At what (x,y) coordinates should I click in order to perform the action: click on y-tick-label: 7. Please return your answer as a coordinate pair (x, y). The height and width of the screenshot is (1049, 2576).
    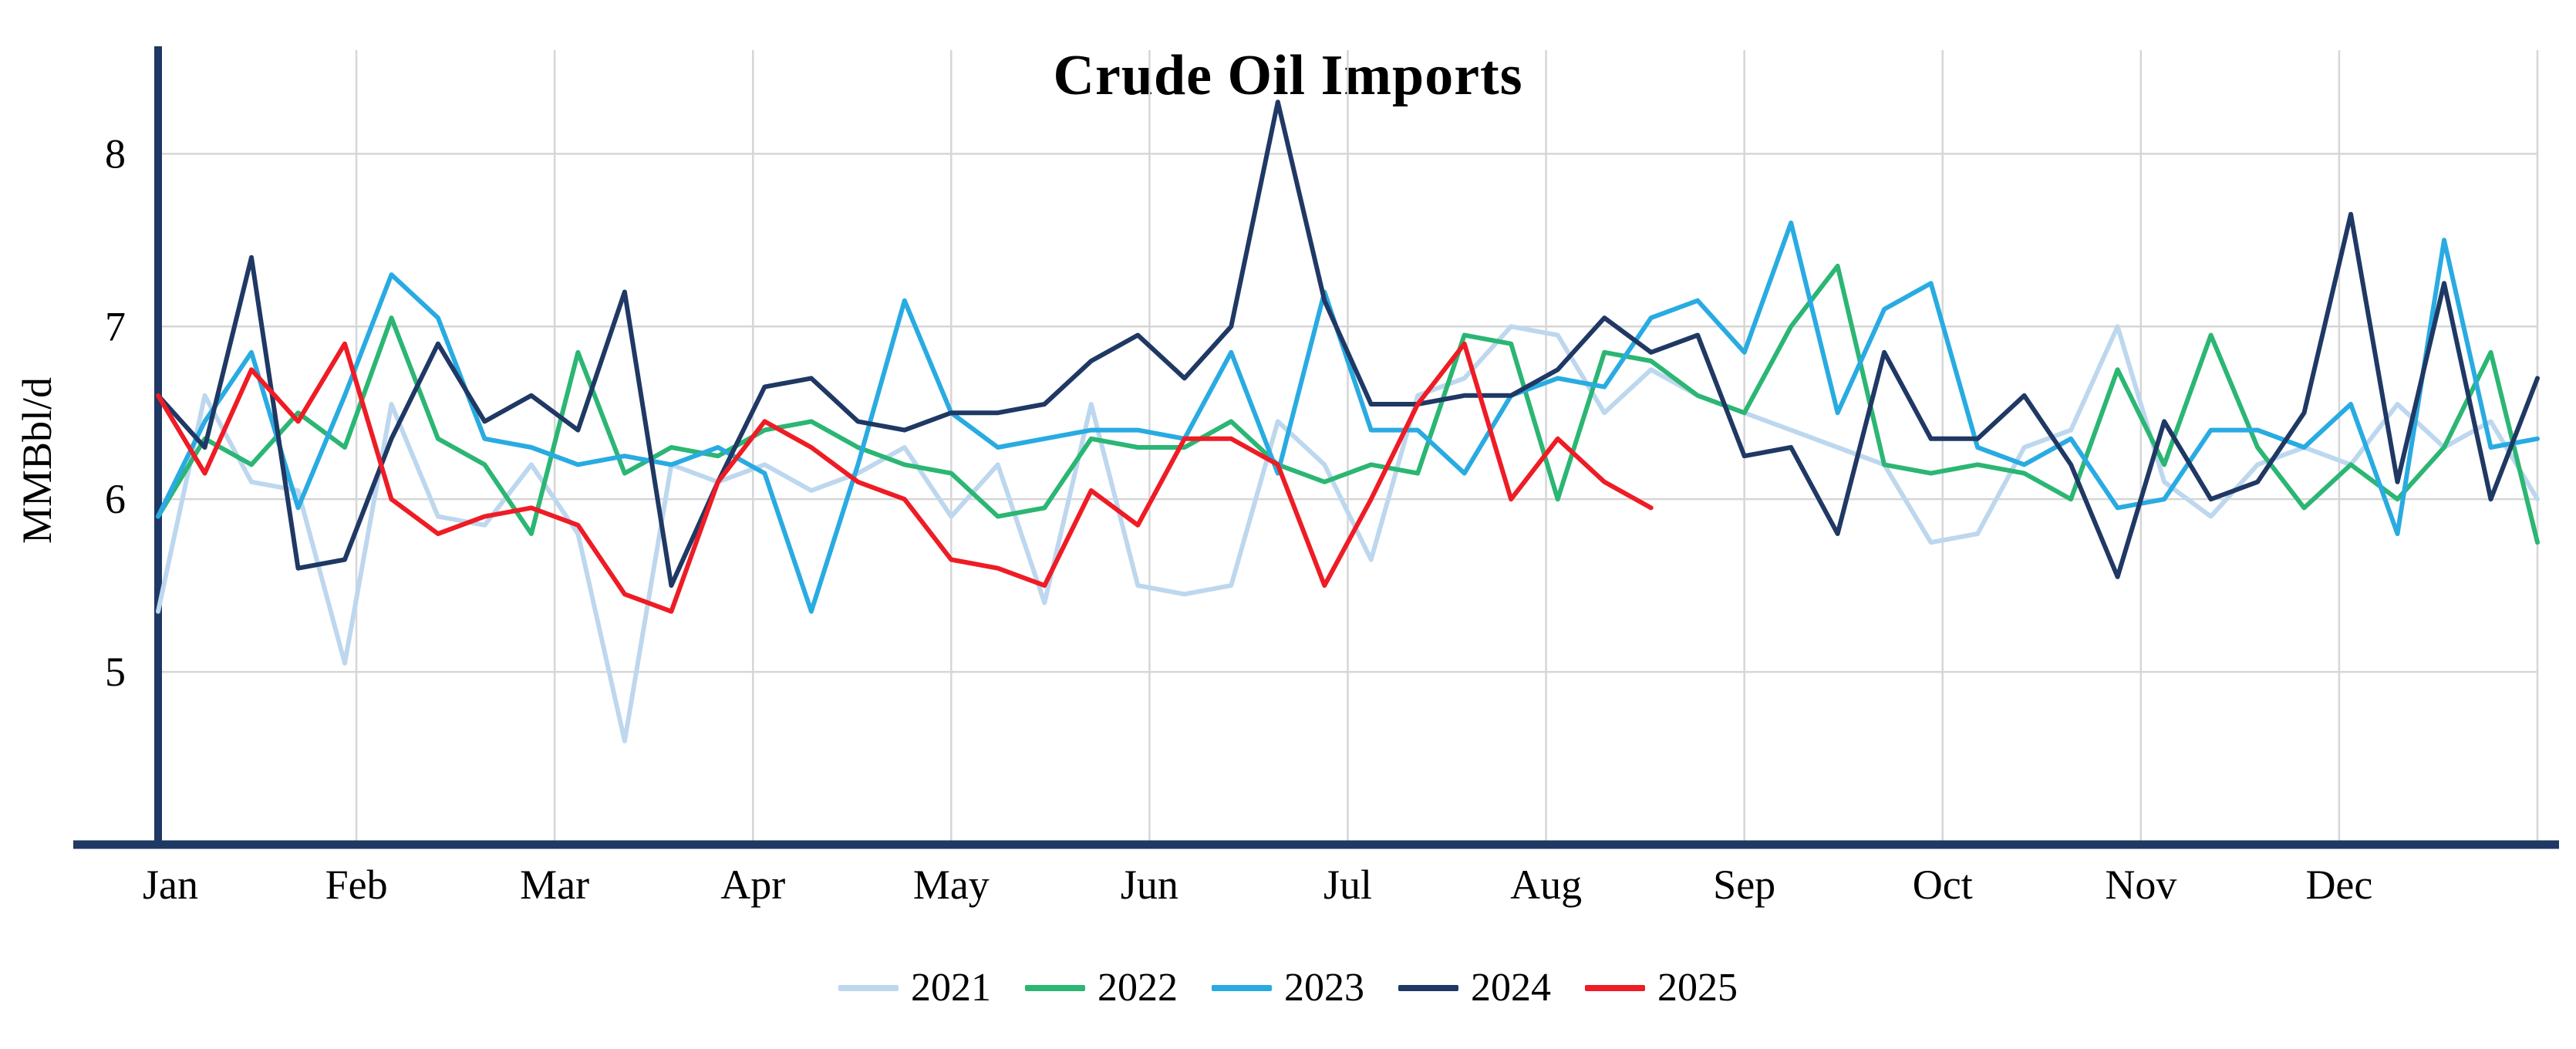
    Looking at the image, I should click on (115, 326).